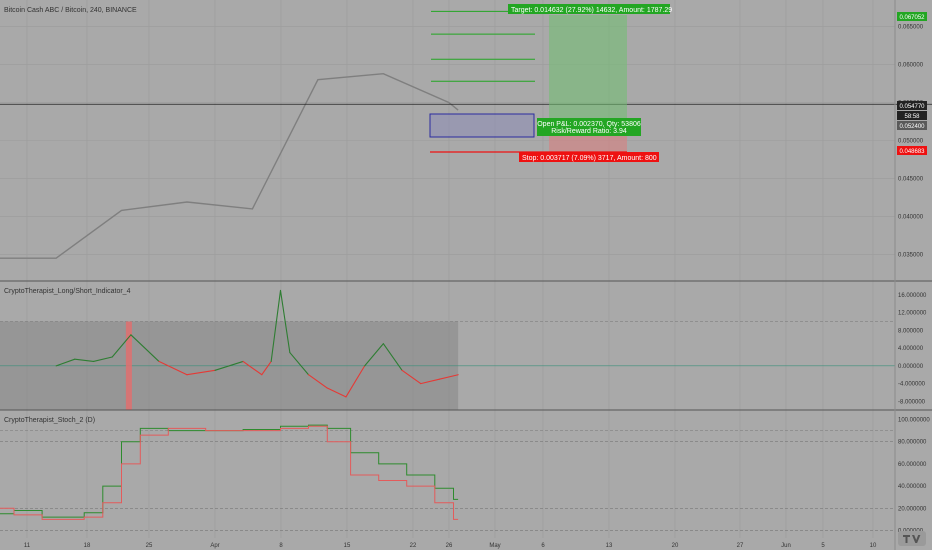  I want to click on x-tick-label: 20, so click(675, 546).